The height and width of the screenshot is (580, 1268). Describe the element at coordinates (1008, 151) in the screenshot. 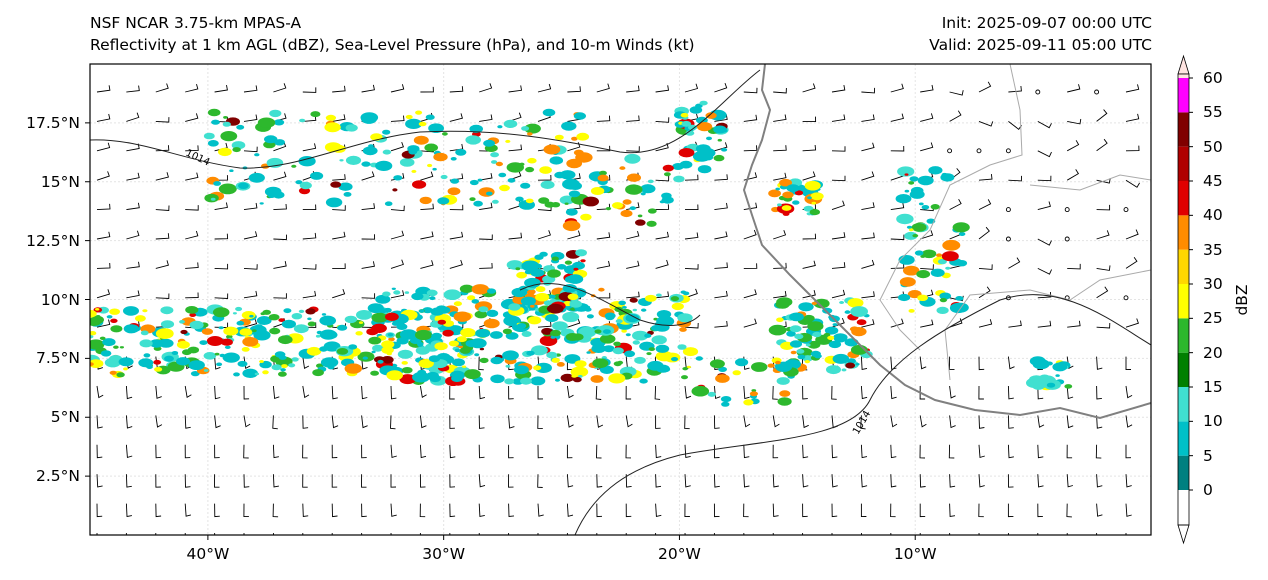

I see `calm-wind-marker` at that location.